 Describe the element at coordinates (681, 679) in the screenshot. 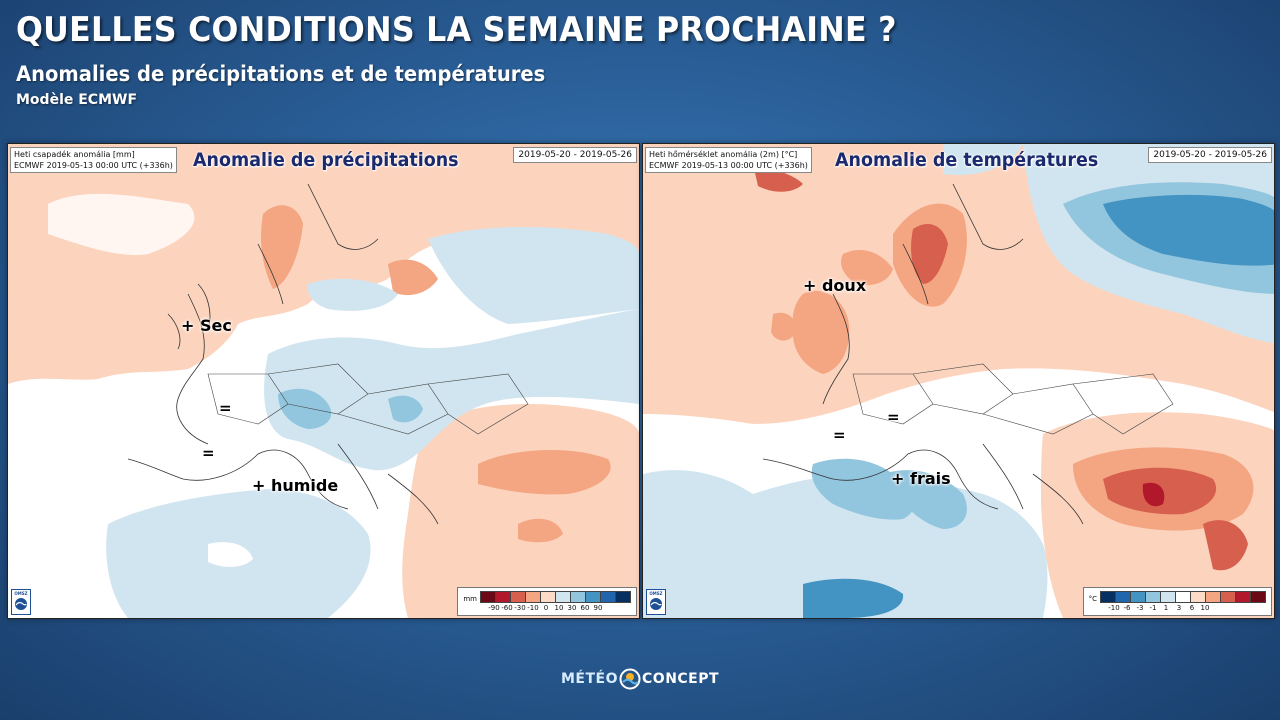

I see `brand-part2: CONCEPT` at that location.